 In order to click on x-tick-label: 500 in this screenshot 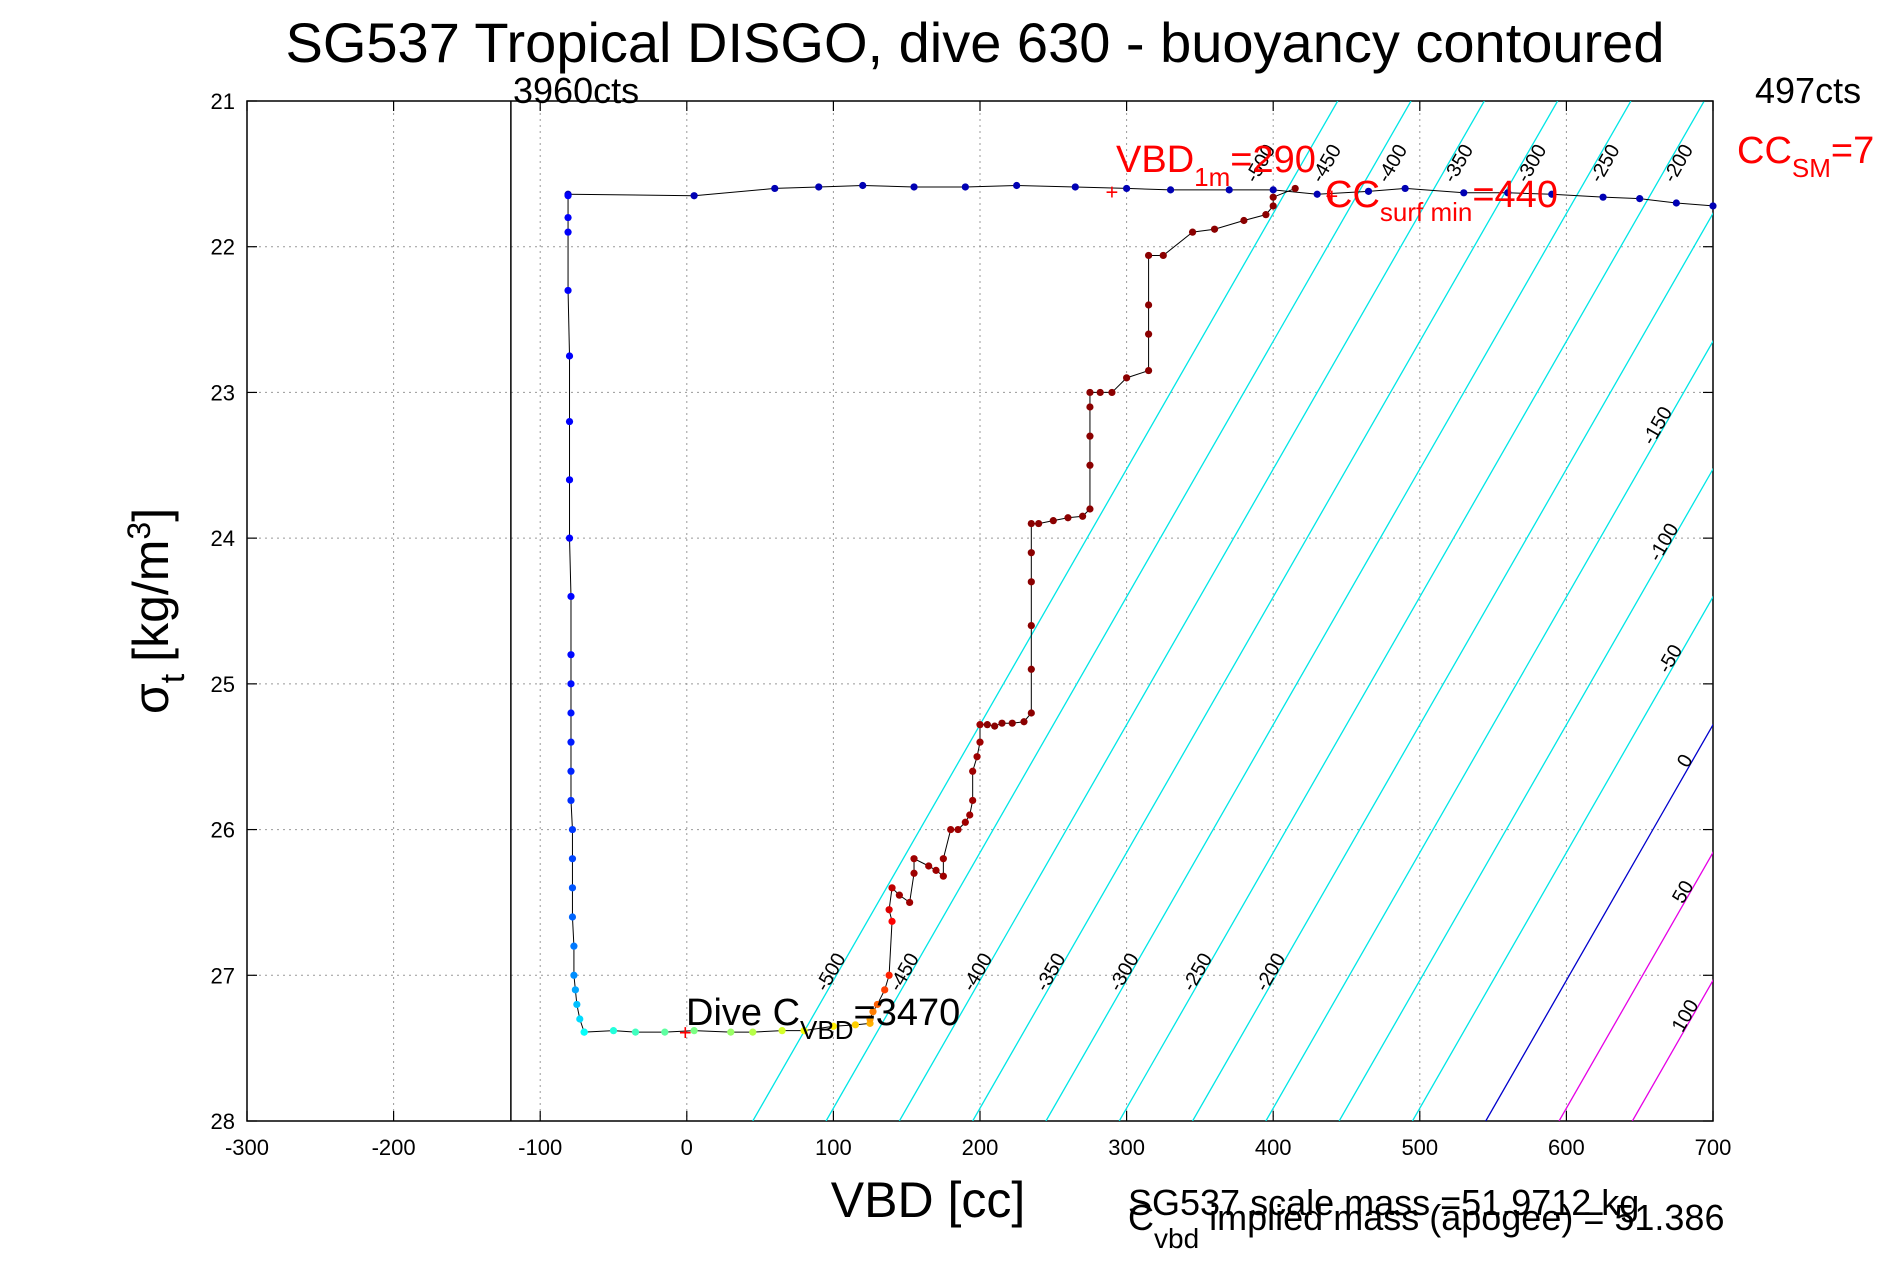, I will do `click(1419, 1147)`.